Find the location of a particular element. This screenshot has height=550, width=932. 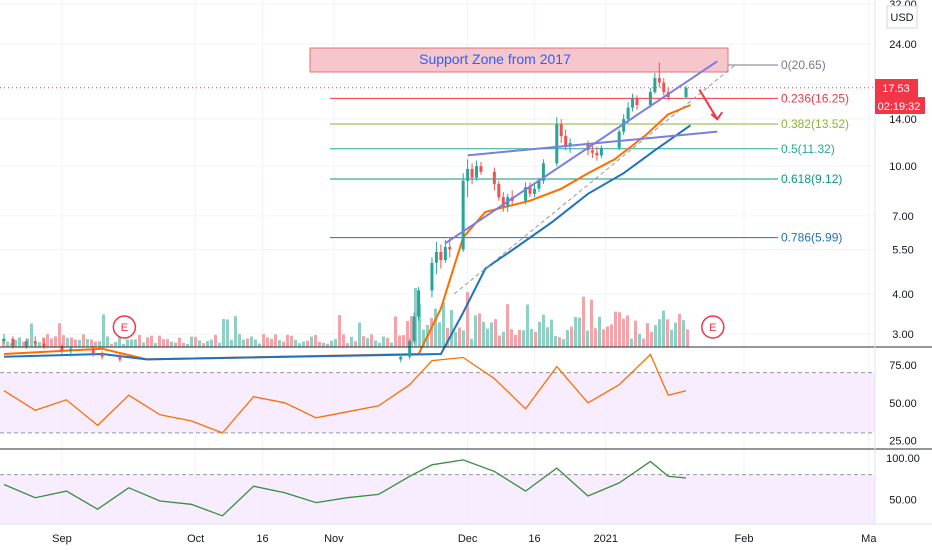

earnings-marker is located at coordinates (713, 327).